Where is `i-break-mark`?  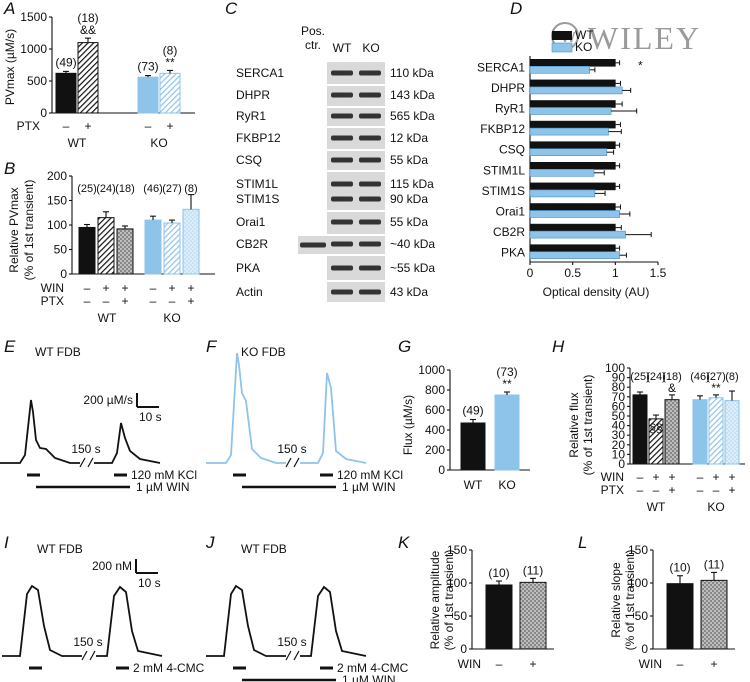 i-break-mark is located at coordinates (84, 655).